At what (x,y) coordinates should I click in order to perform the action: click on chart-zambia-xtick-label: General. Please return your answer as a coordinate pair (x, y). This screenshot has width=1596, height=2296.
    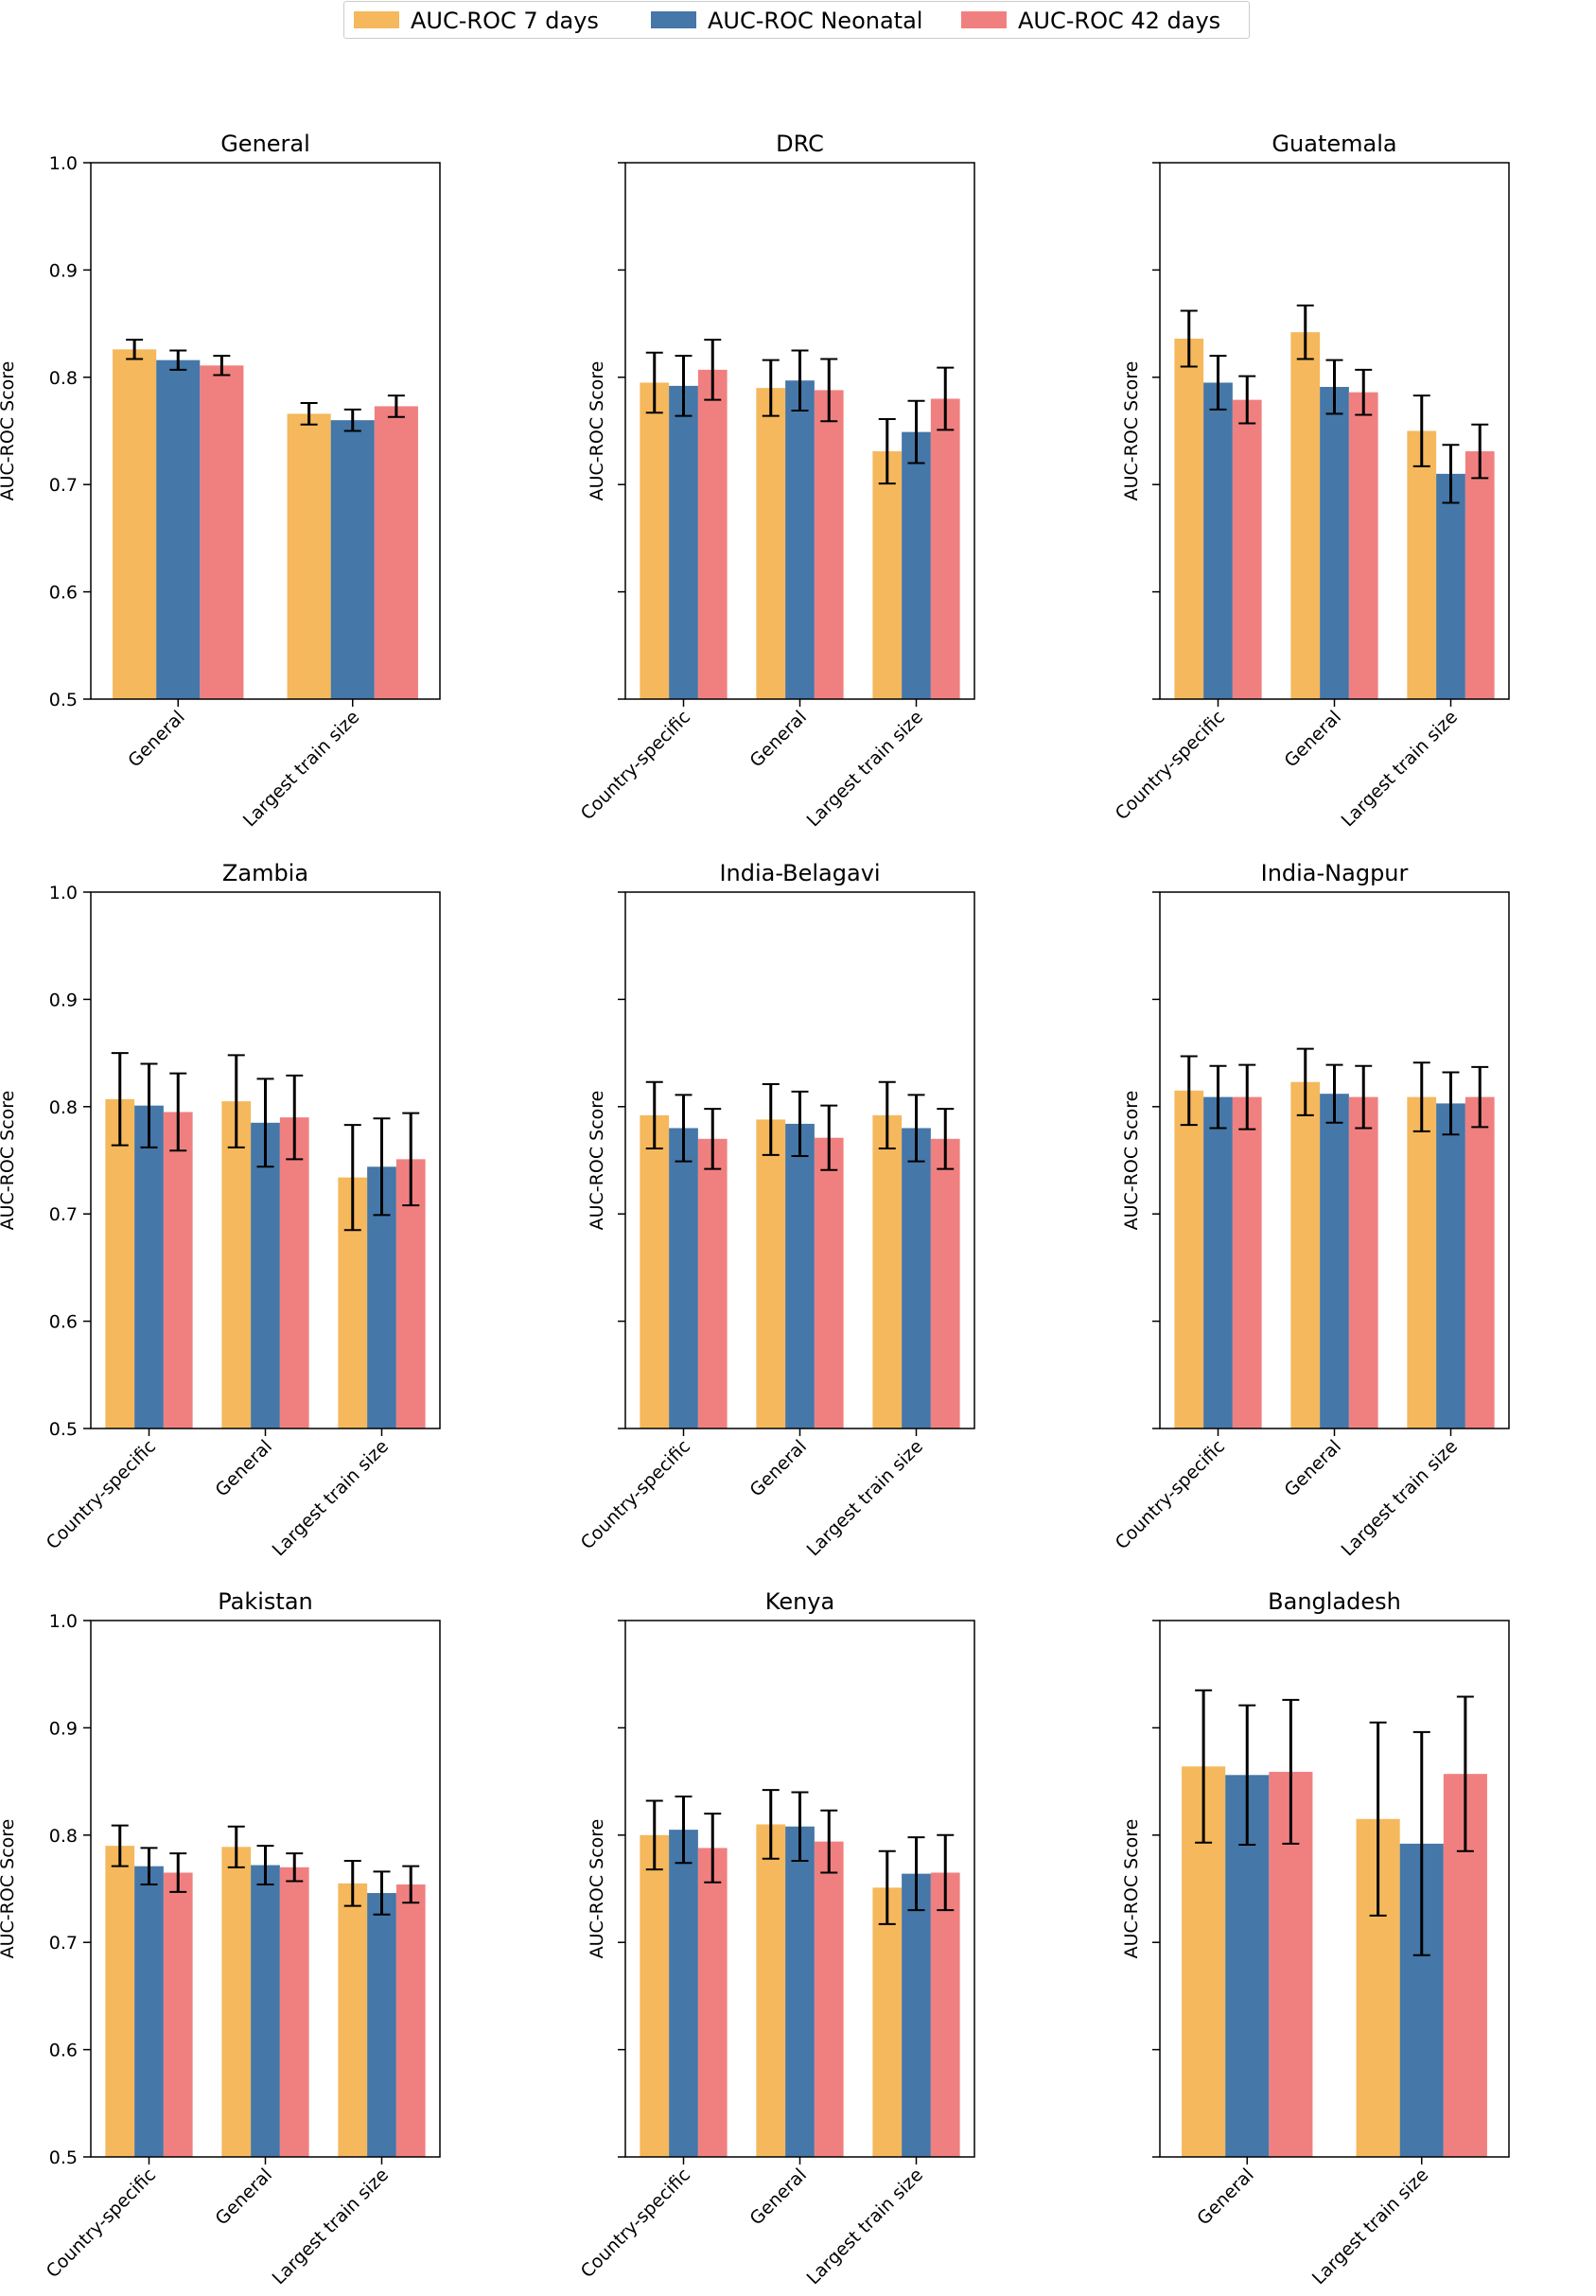
    Looking at the image, I should click on (244, 1468).